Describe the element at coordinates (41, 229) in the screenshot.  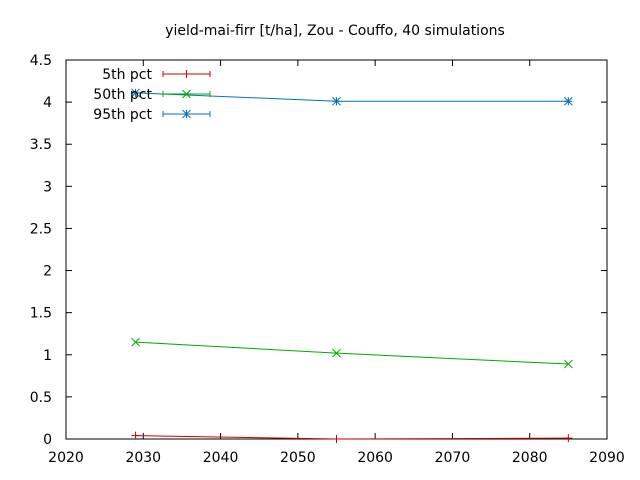
I see `y-tick-label: 2.5` at that location.